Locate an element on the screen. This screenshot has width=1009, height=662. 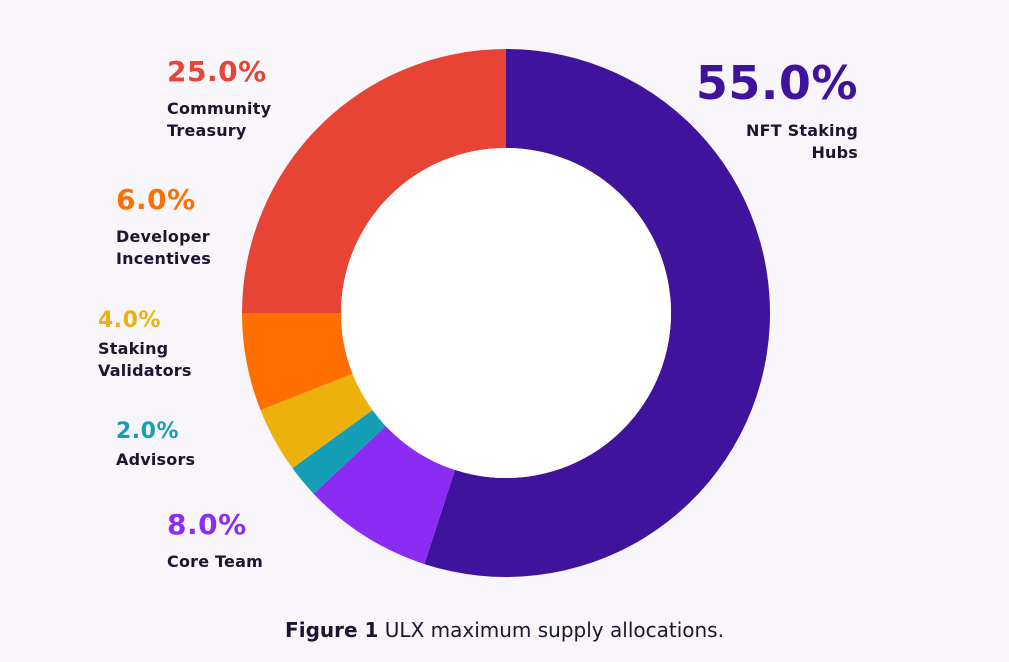
label-developer-incentives: 6.0% Developer Incentives is located at coordinates (163, 228).